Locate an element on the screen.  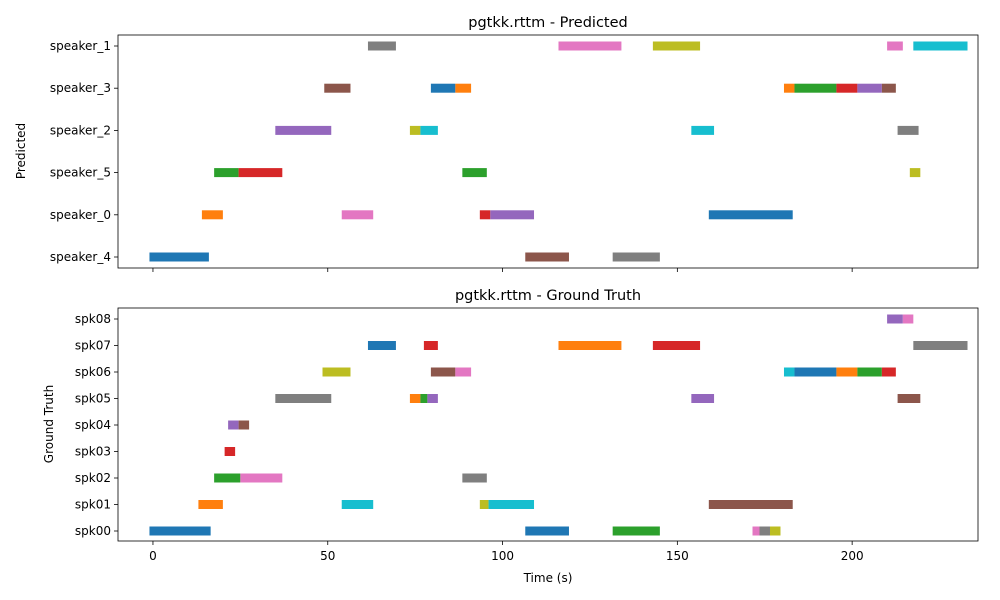
predicted-y-tick-label: speaker_5 is located at coordinates (80, 173).